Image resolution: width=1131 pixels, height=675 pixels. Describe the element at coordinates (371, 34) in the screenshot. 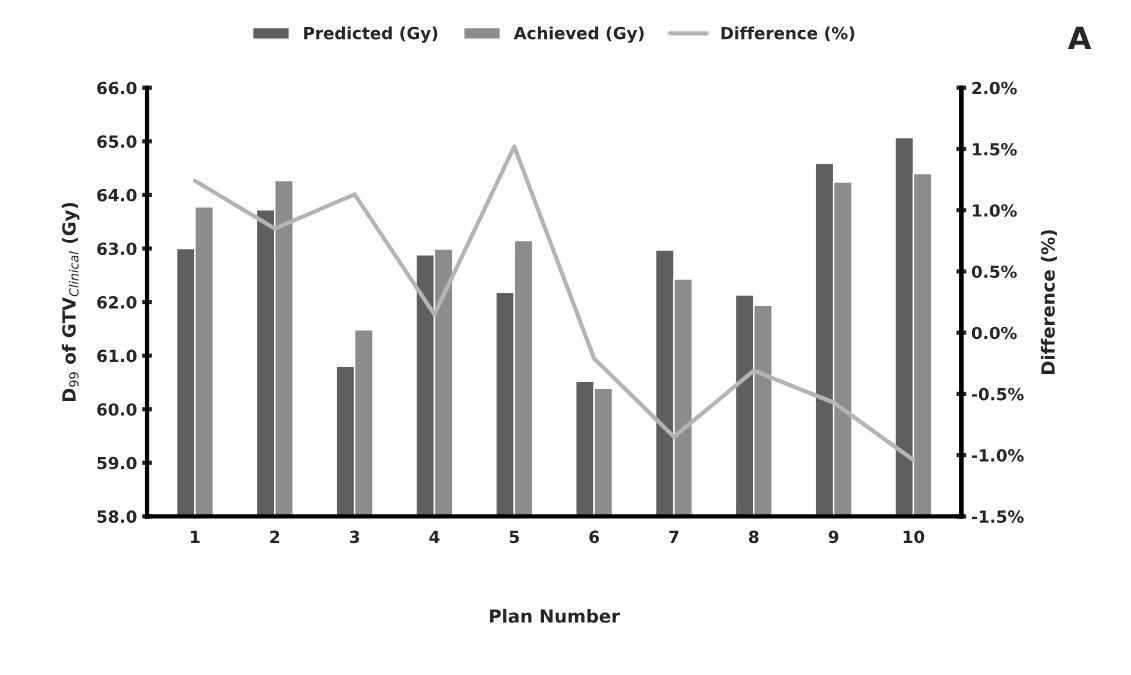

I see `legend-label: Predicted (Gy)` at that location.